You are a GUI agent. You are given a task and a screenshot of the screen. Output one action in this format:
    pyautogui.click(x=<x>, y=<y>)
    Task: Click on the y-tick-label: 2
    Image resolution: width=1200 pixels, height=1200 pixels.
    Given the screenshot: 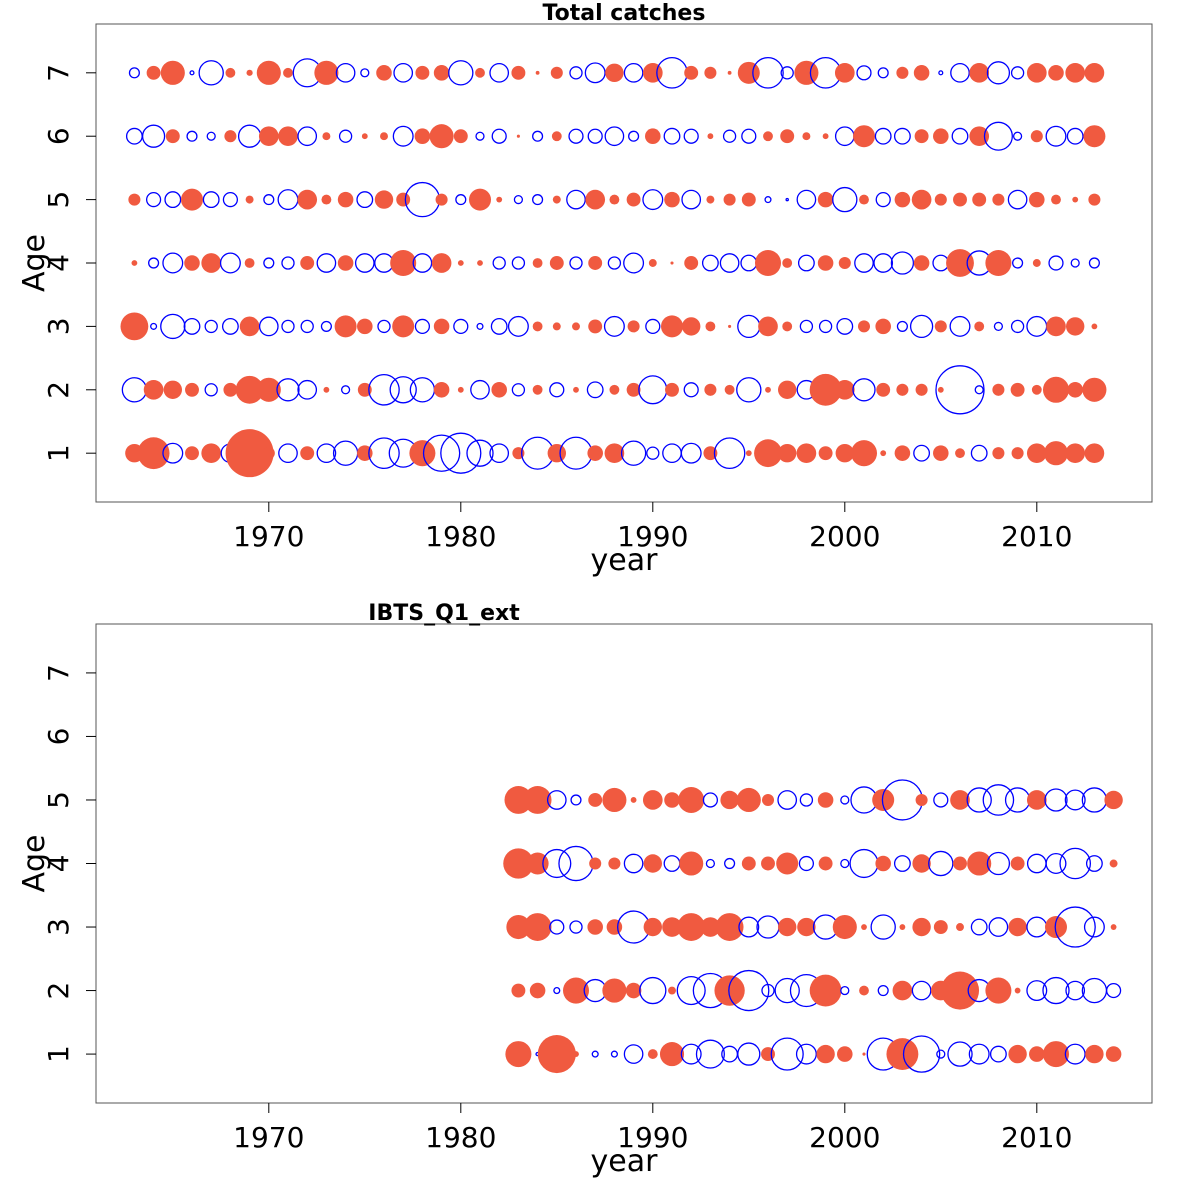 What is the action you would take?
    pyautogui.click(x=58, y=390)
    